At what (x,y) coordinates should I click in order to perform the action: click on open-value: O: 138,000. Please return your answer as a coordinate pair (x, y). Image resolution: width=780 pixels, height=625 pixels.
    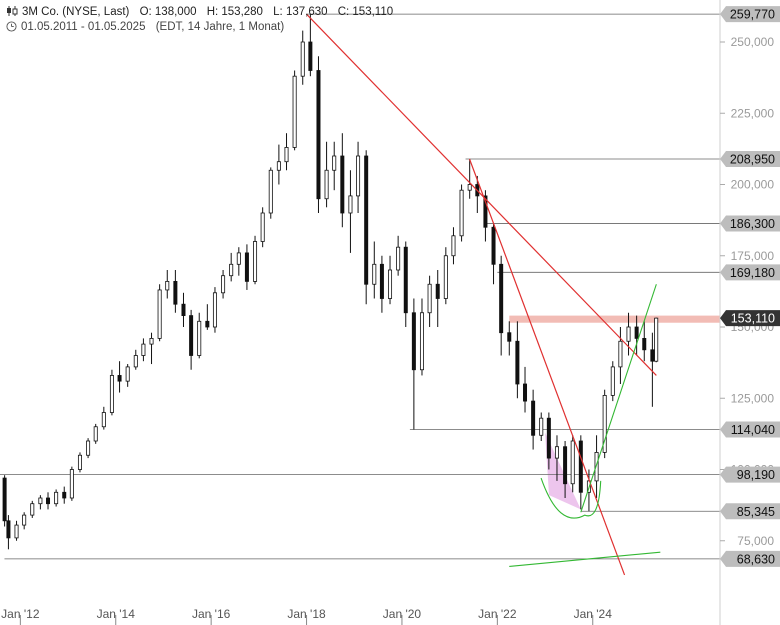
    Looking at the image, I should click on (168, 12).